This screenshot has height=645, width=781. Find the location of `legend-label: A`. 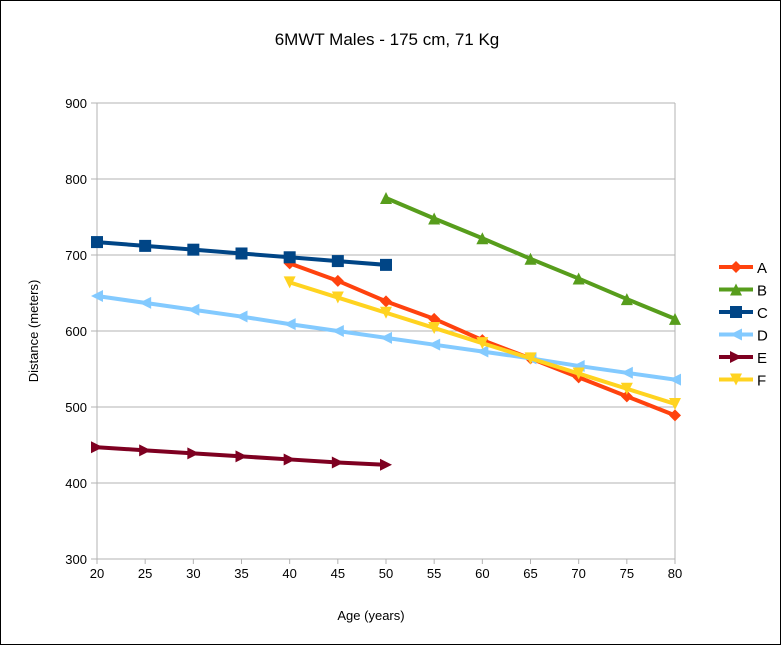

legend-label: A is located at coordinates (762, 268).